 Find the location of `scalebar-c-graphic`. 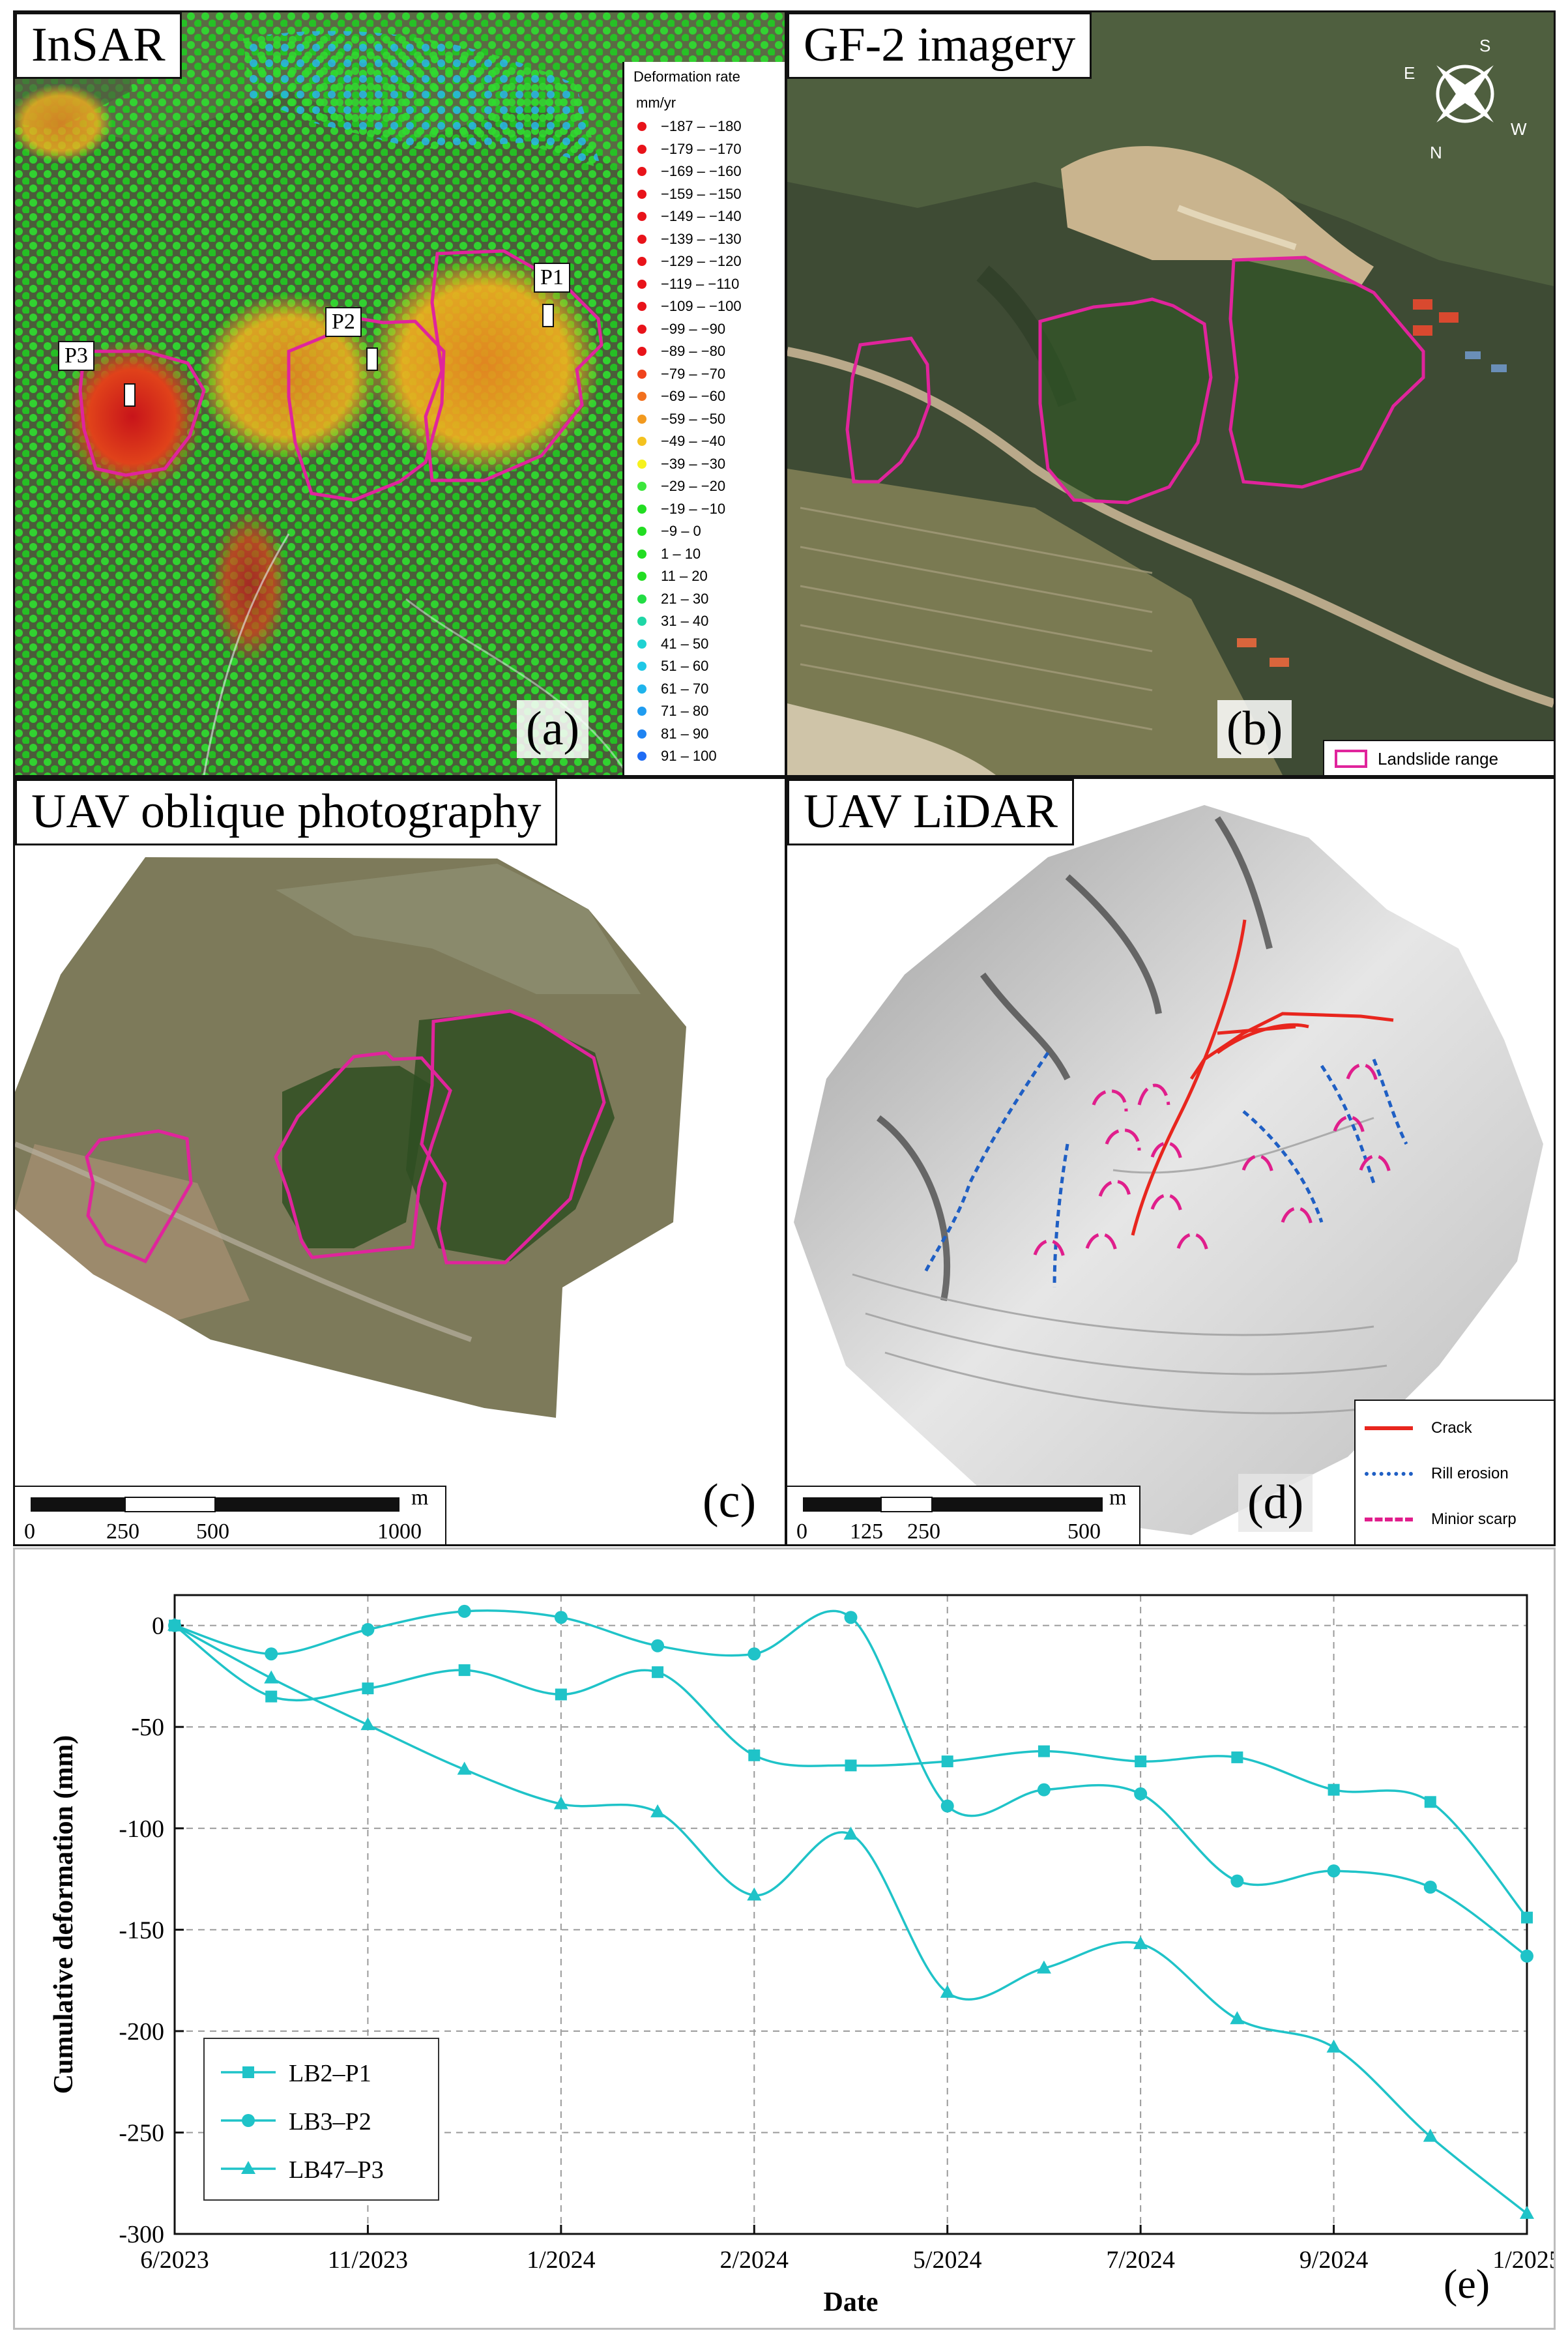

scalebar-c-graphic is located at coordinates (215, 1504).